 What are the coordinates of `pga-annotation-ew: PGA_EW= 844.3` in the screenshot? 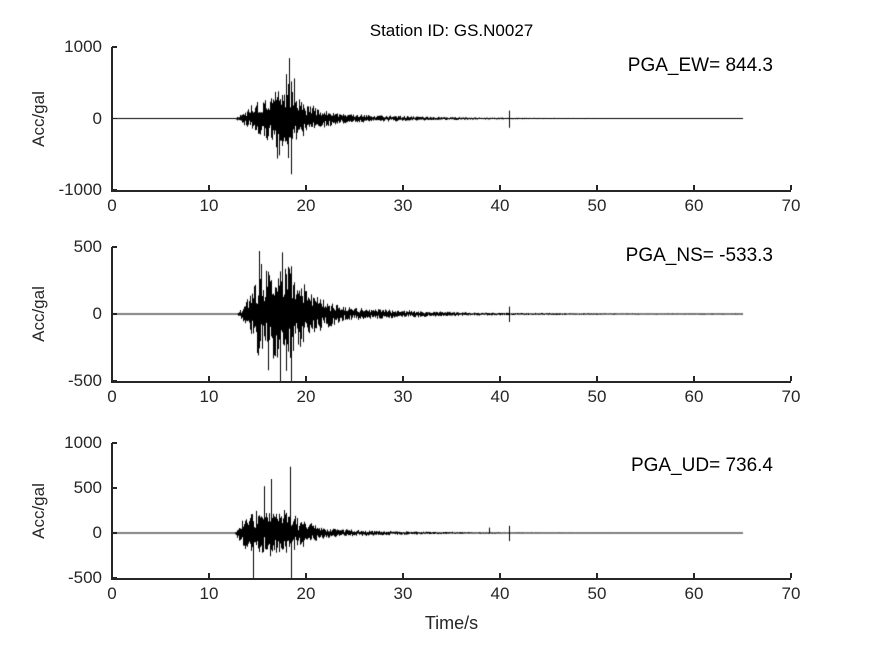 It's located at (700, 65).